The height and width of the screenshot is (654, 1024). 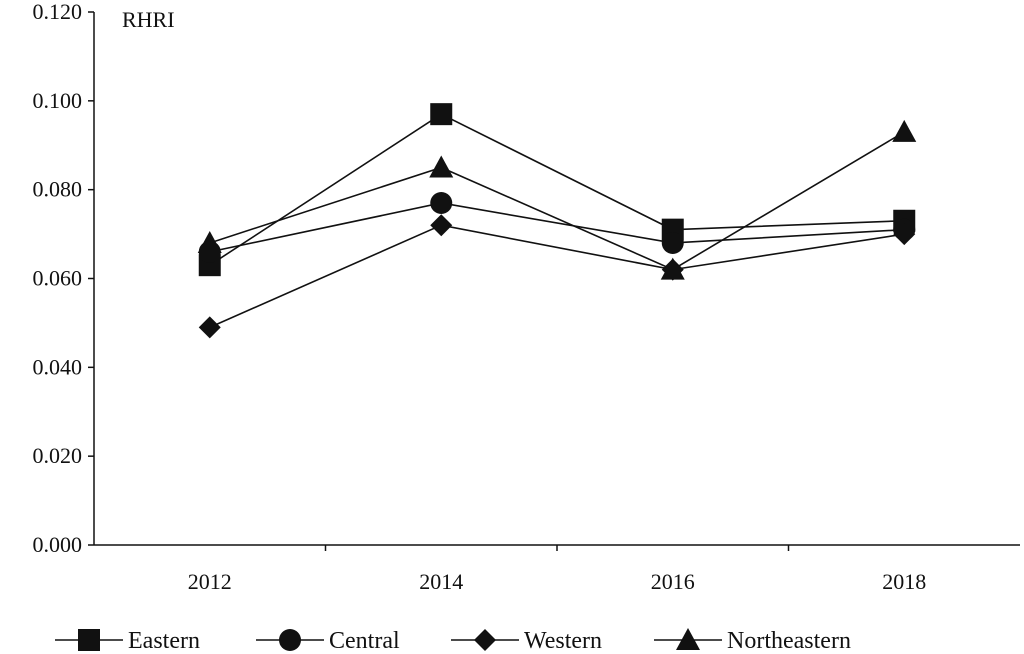 I want to click on legend-label: Eastern, so click(x=164, y=641).